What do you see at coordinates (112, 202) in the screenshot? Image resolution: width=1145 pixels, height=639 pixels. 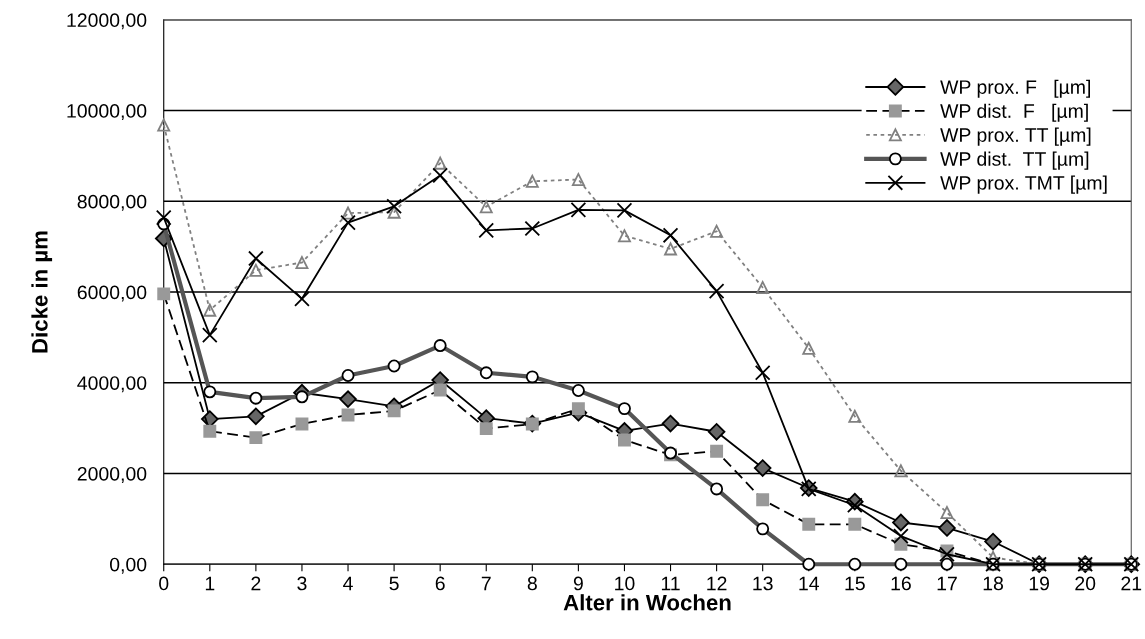 I see `y-tick-label: 8000,00` at bounding box center [112, 202].